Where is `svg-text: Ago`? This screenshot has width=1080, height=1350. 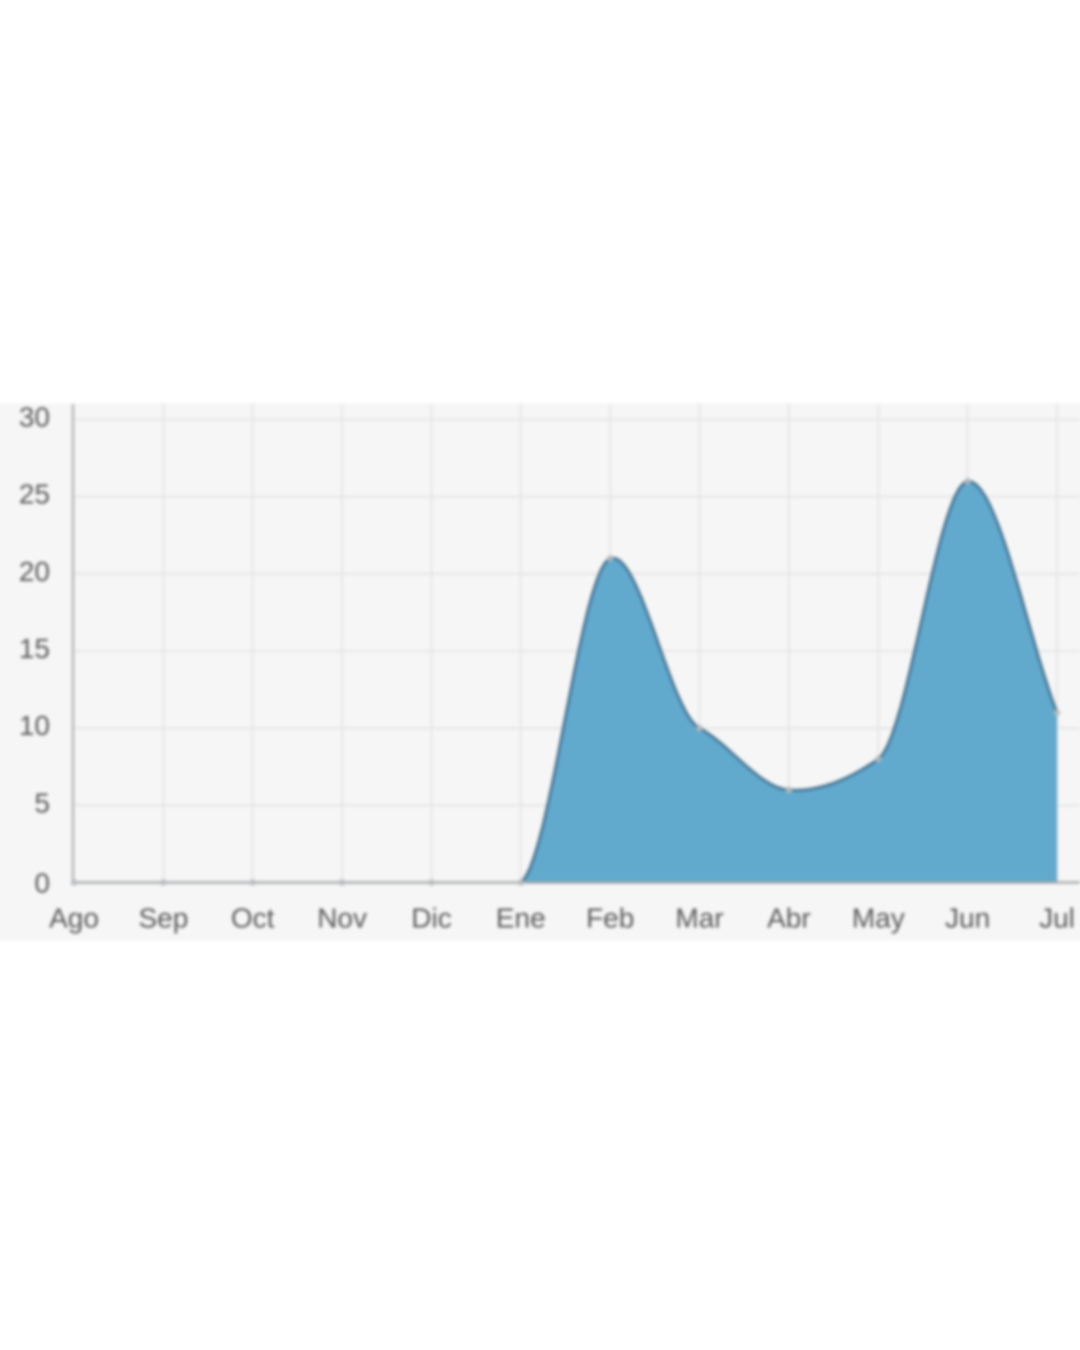 svg-text: Ago is located at coordinates (74, 918).